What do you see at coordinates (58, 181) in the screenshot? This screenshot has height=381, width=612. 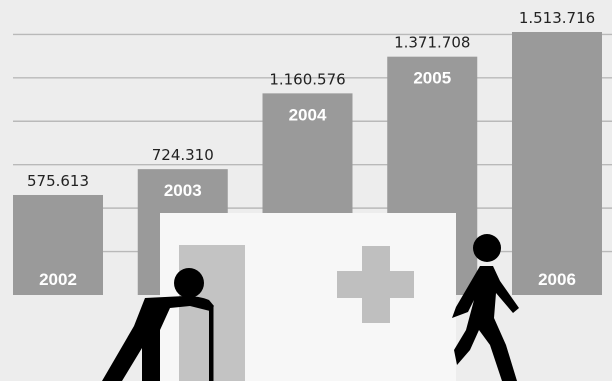 I see `value-label-2002: 575.613` at bounding box center [58, 181].